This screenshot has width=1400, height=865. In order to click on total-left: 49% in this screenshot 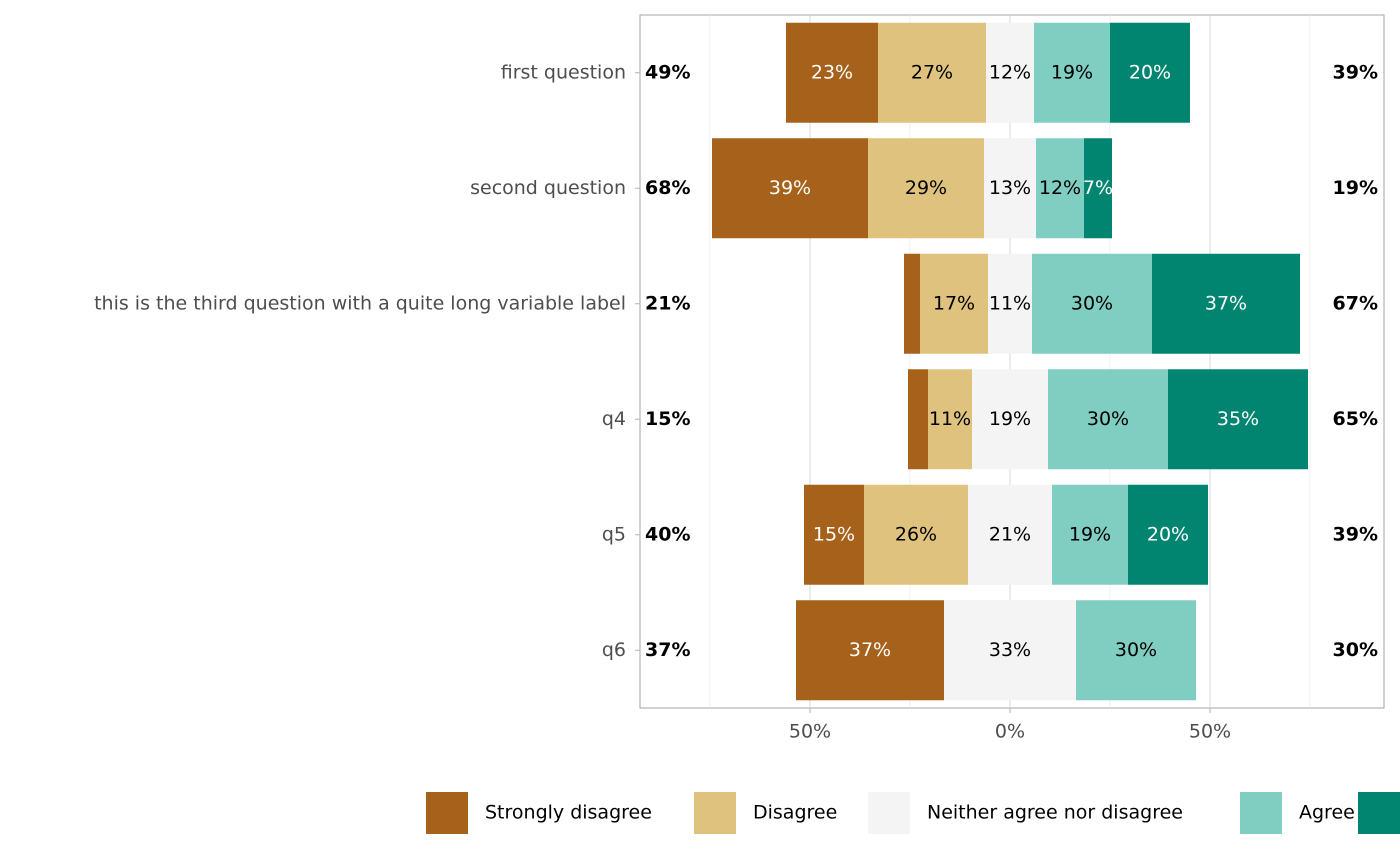, I will do `click(667, 72)`.